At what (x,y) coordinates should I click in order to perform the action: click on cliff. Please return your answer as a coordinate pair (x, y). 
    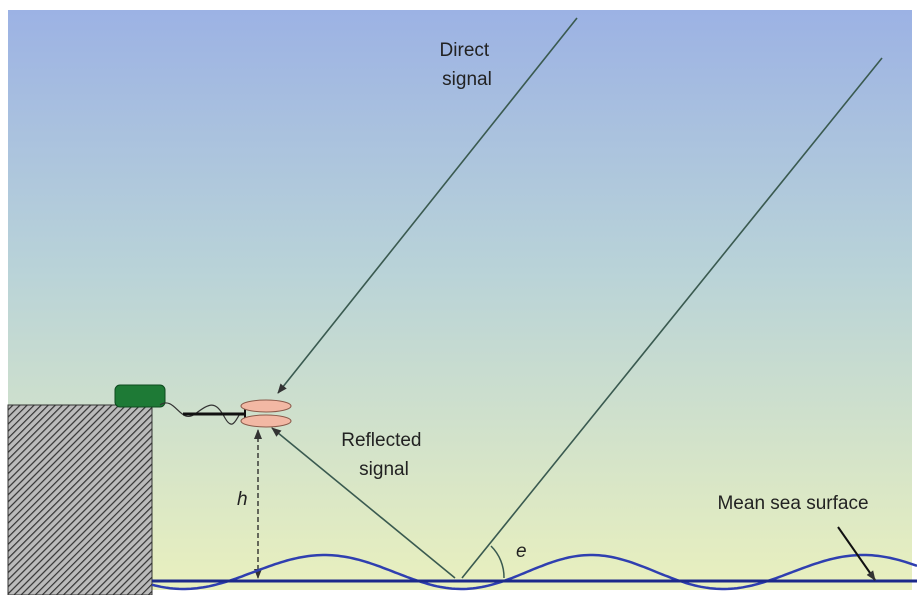
    Looking at the image, I should click on (80, 499).